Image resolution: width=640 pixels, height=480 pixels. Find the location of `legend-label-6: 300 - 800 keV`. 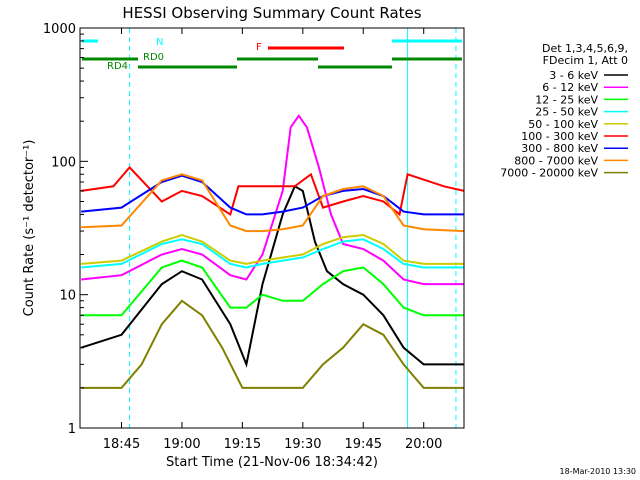

legend-label-6: 300 - 800 keV is located at coordinates (559, 148).